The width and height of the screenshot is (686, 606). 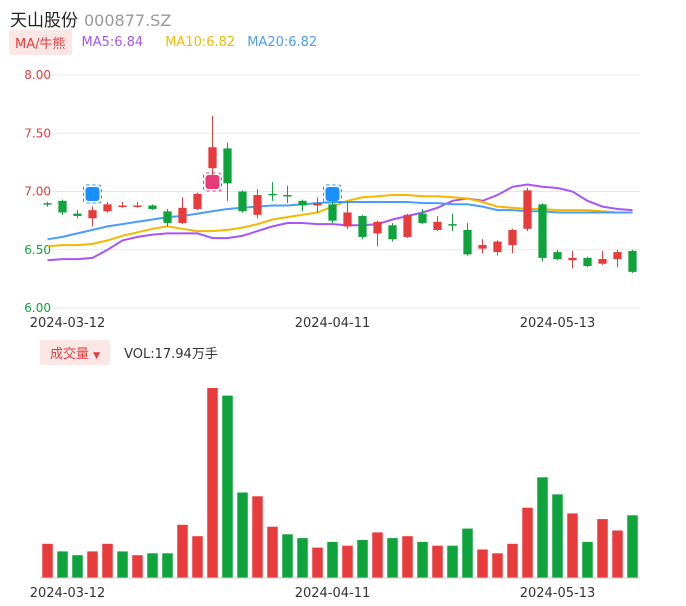 I want to click on ma-legend: MA/牛熊 MA5:6.84 MA10:6.82 MA20:6.82, so click(x=163, y=42).